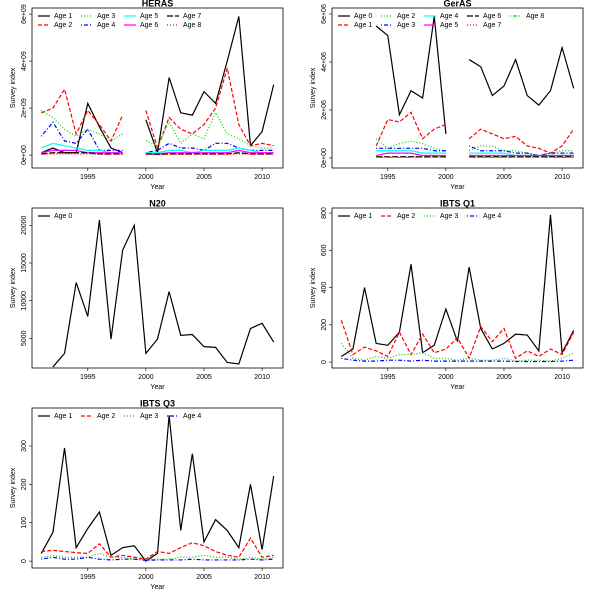  What do you see at coordinates (457, 203) in the screenshot?
I see `panel-title: IBTS Q1` at bounding box center [457, 203].